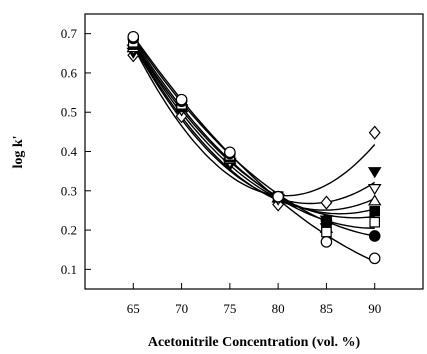 This screenshot has height=354, width=427. What do you see at coordinates (69, 33) in the screenshot?
I see `y-tick-label: 0.7` at bounding box center [69, 33].